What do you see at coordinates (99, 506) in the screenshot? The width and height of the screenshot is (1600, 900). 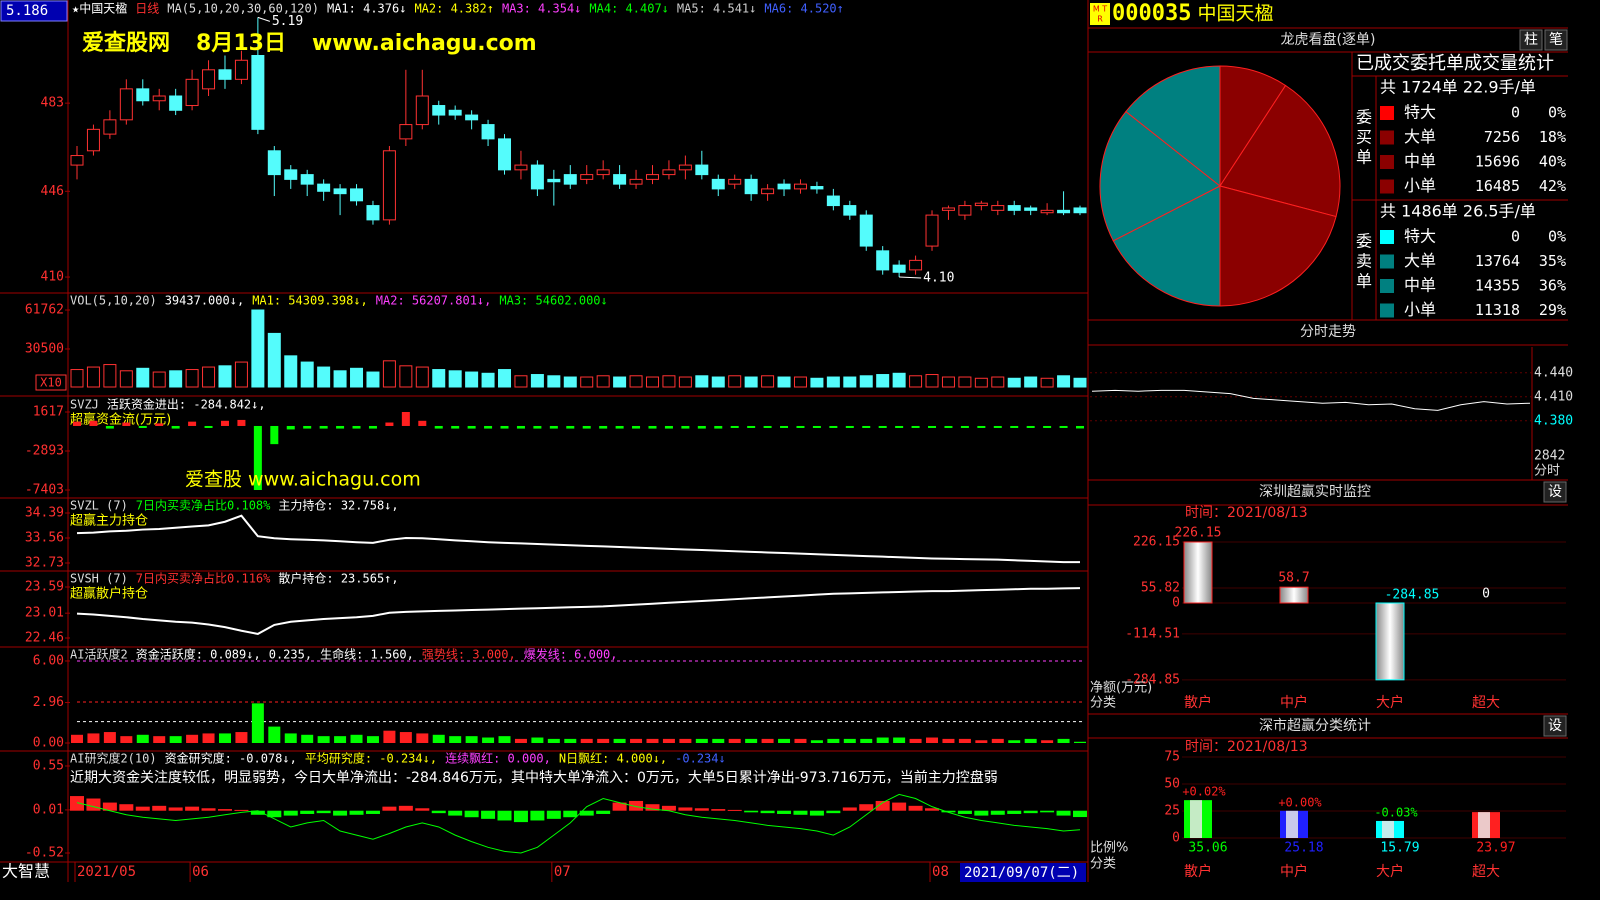 I see `header-item: SVZL (7)` at bounding box center [99, 506].